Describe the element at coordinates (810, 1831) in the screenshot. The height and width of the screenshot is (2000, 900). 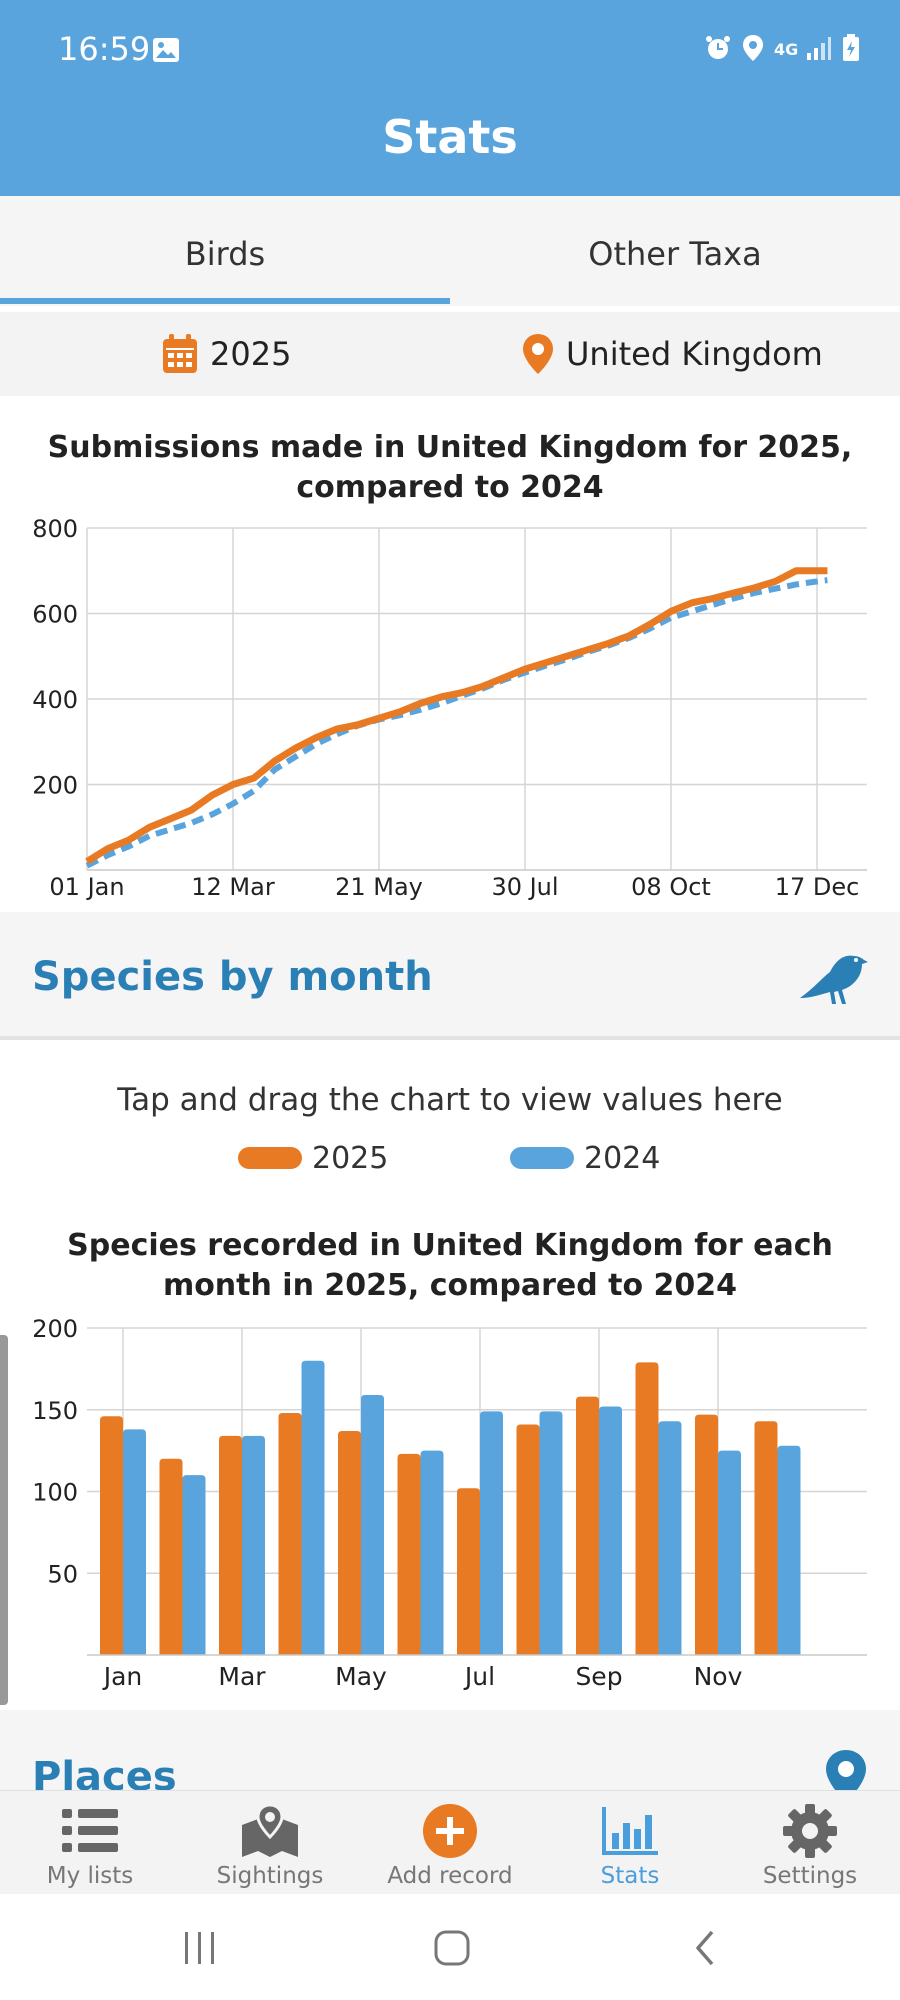
I see `gear-icon` at that location.